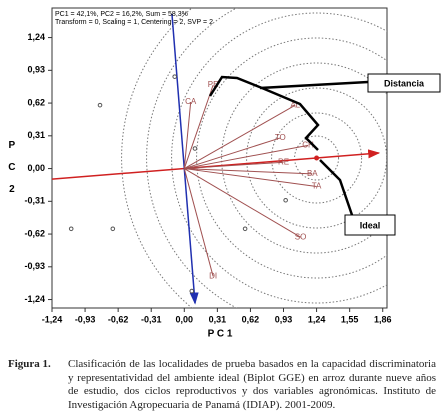  Describe the element at coordinates (317, 319) in the screenshot. I see `x-tick-label: 1,24` at that location.